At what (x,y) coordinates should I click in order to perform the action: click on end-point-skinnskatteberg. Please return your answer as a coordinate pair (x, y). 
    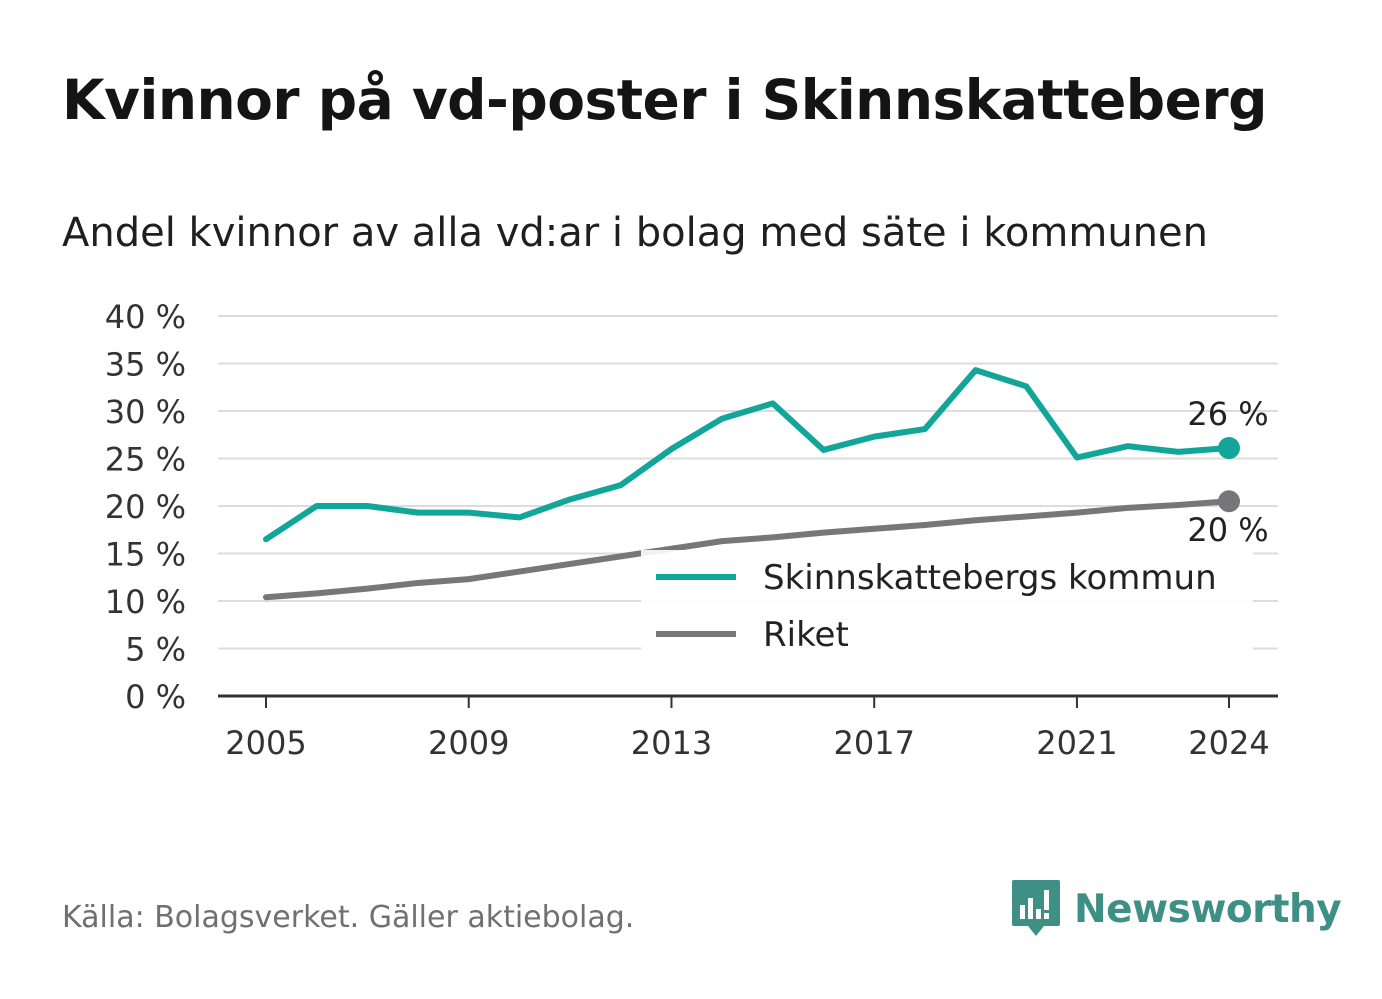
    Looking at the image, I should click on (1229, 448).